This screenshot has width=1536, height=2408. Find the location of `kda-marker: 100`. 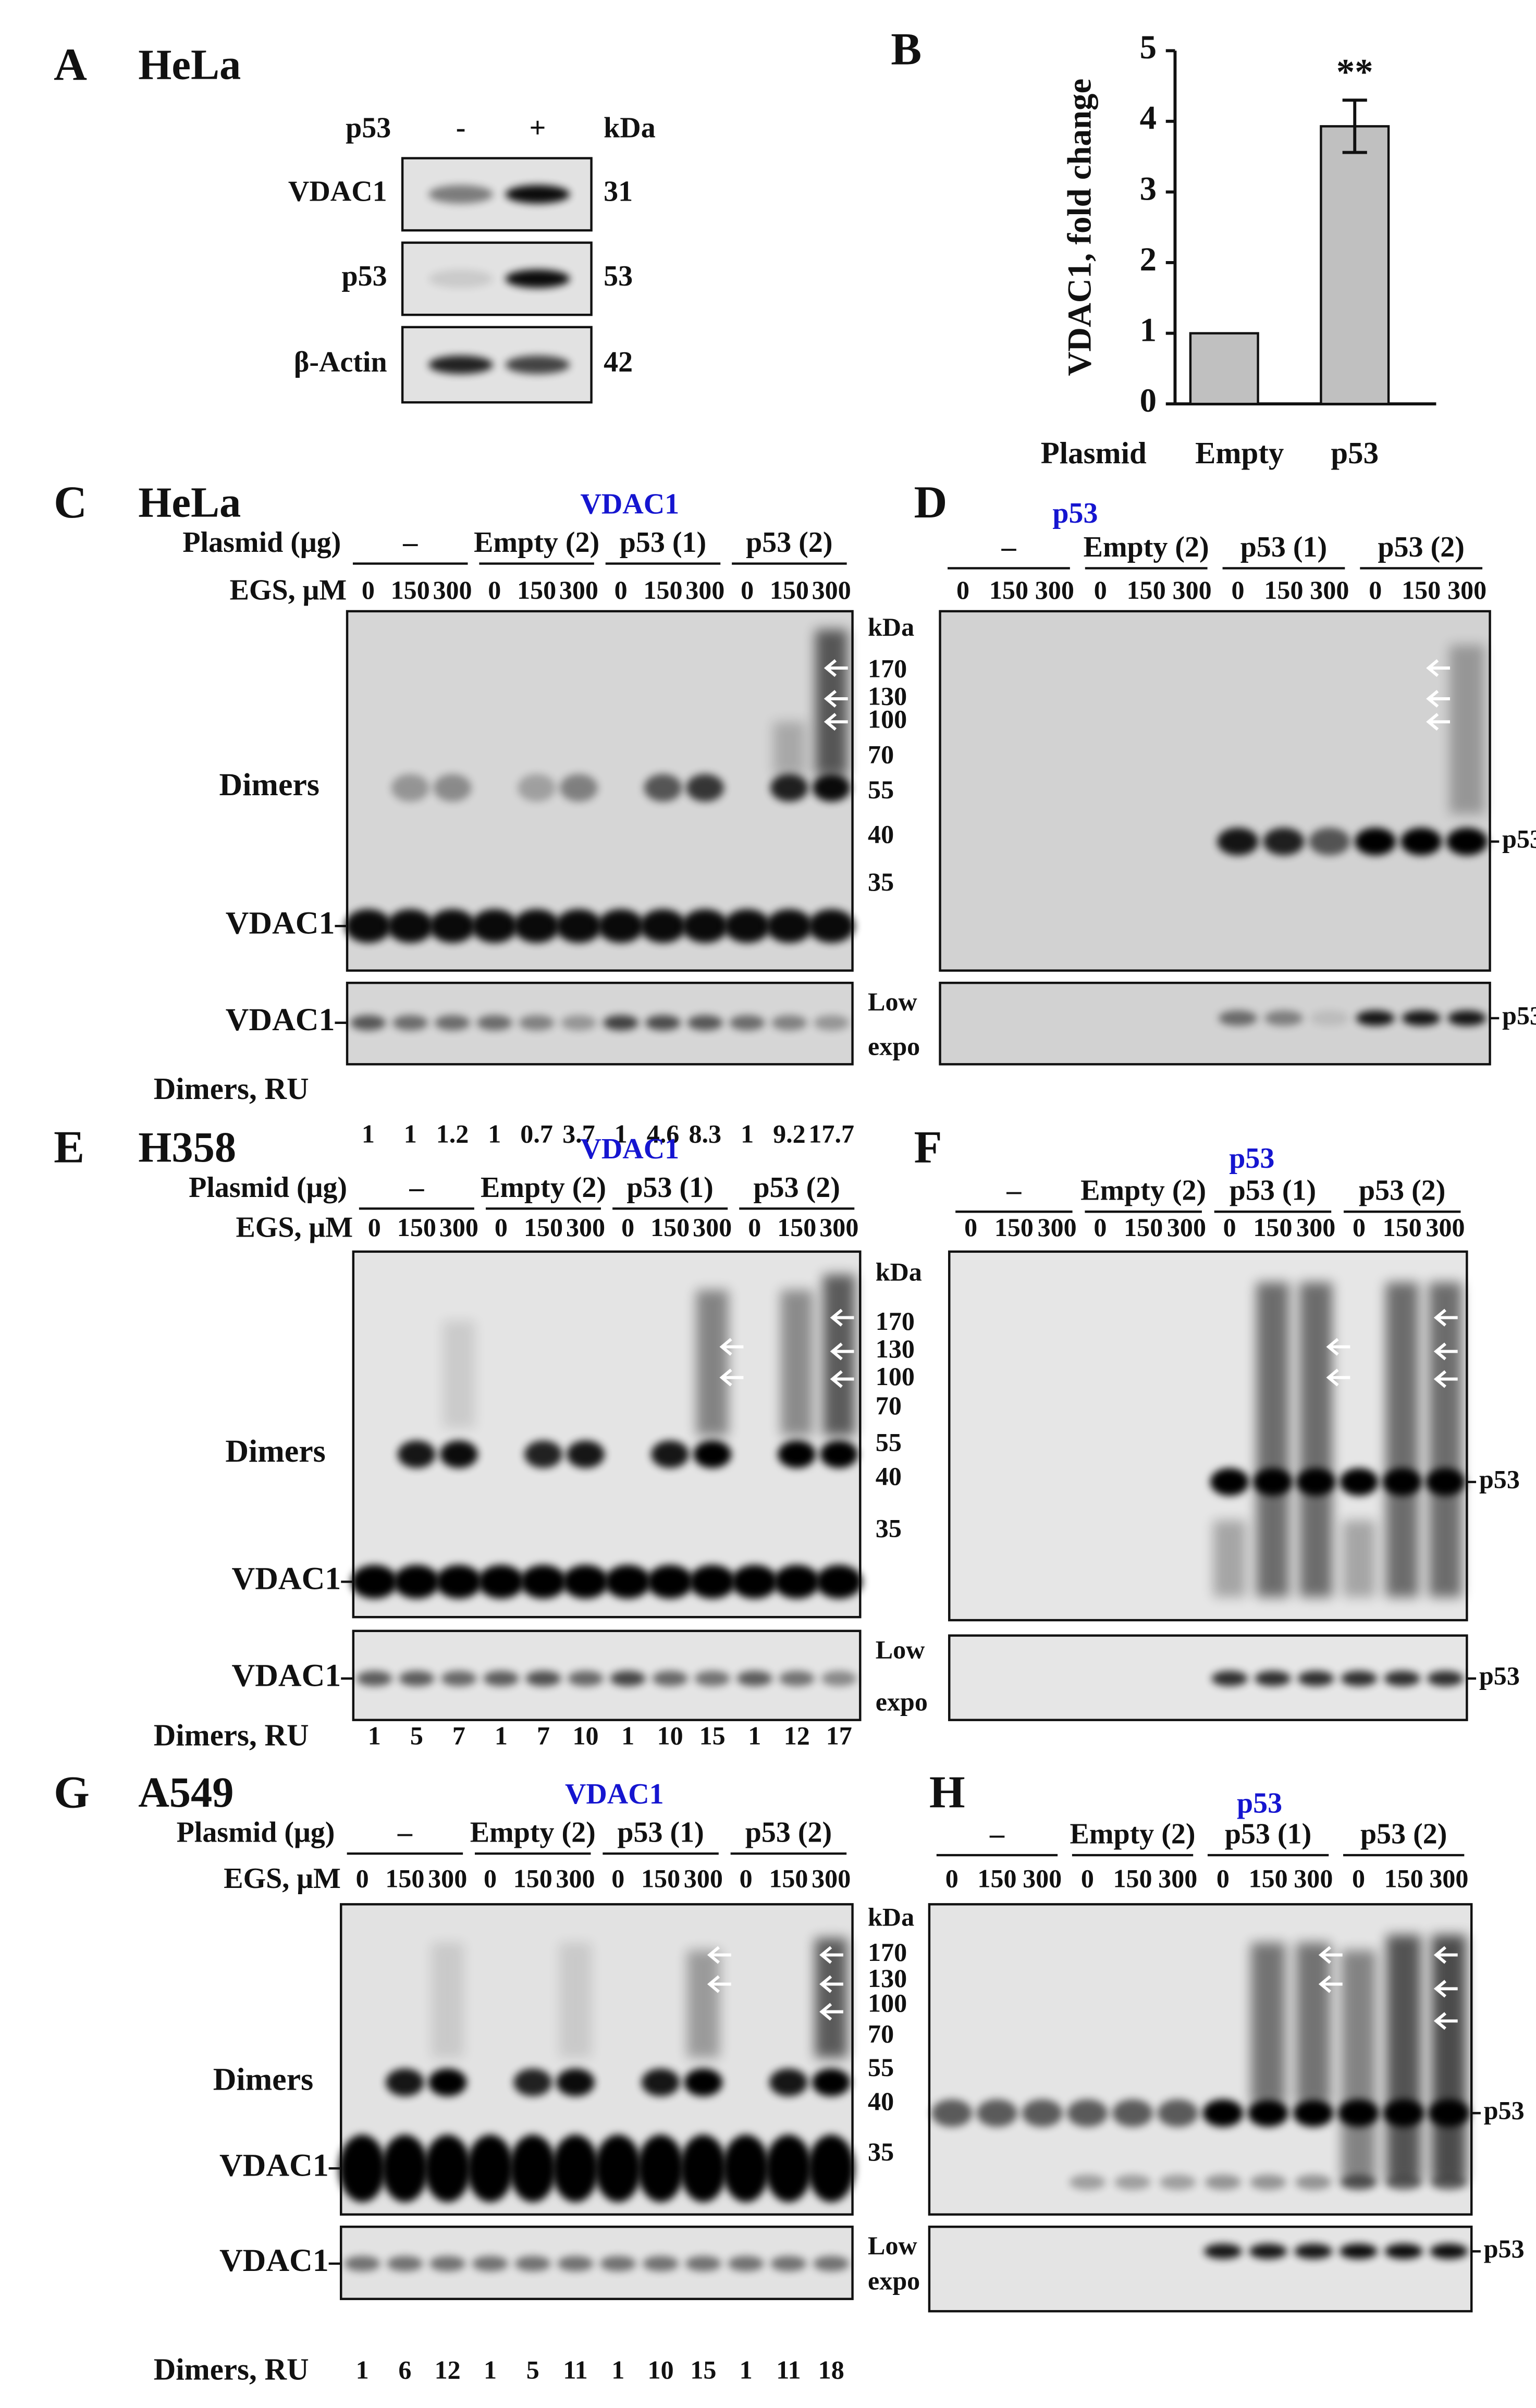

kda-marker: 100 is located at coordinates (887, 719).